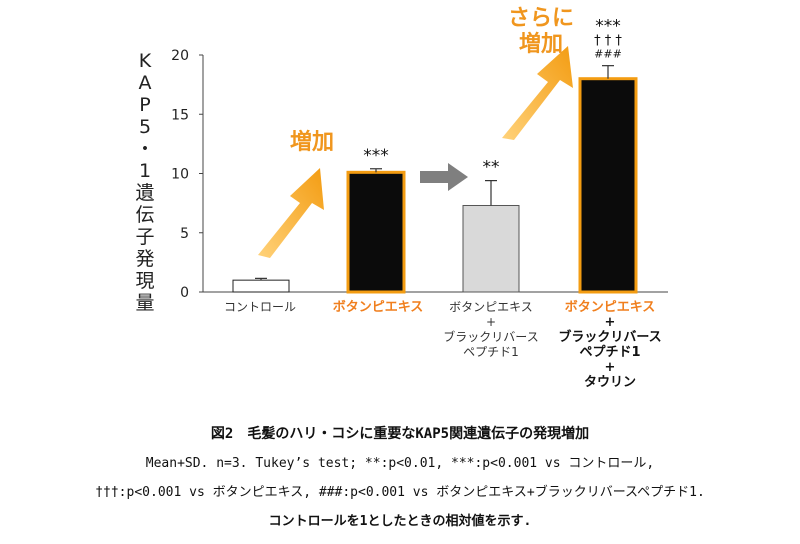  Describe the element at coordinates (400, 434) in the screenshot. I see `figure-caption-title: 図2 毛髪のハリ・コシに重要なKAP5関連遺伝子の発現増加` at that location.